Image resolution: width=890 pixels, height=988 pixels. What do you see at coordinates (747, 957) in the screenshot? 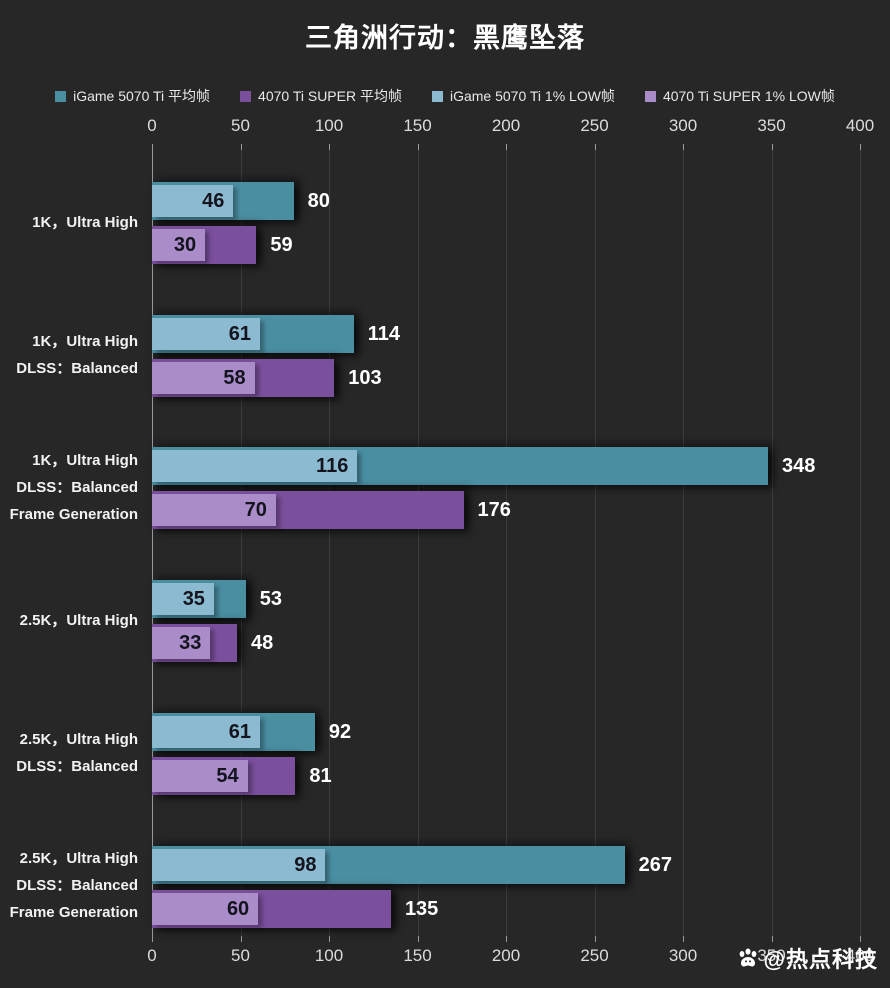
I see `paw-logo-icon` at bounding box center [747, 957].